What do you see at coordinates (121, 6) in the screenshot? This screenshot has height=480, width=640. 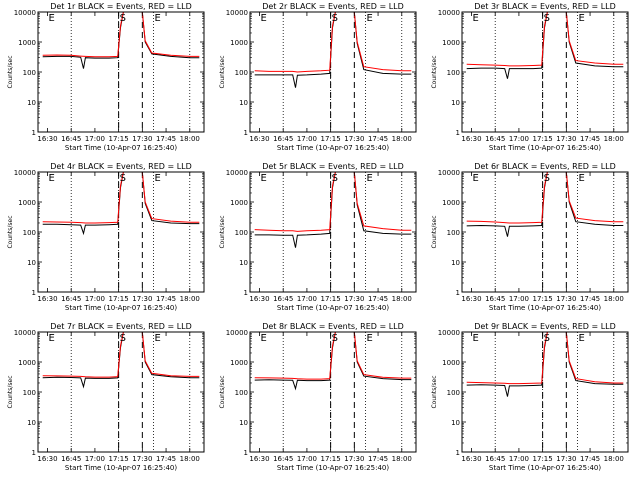 I see `panel-title: Det 1r BLACK = Events, RED = LLD` at bounding box center [121, 6].